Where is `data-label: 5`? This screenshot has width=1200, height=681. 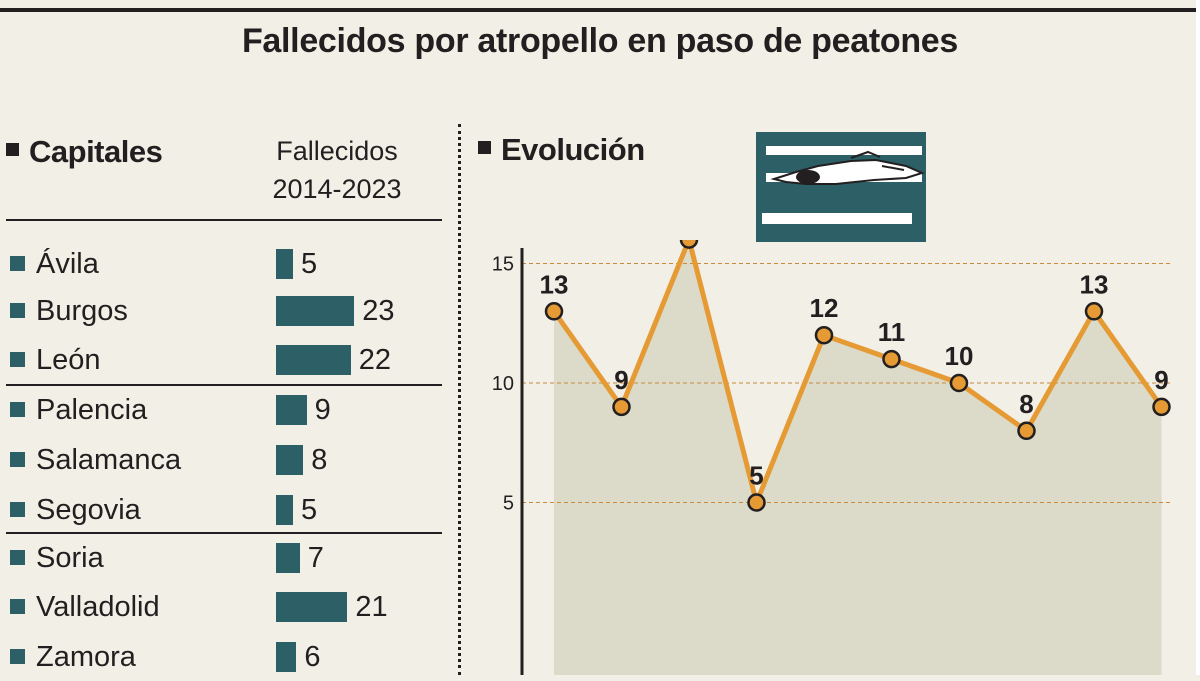
data-label: 5 is located at coordinates (756, 476).